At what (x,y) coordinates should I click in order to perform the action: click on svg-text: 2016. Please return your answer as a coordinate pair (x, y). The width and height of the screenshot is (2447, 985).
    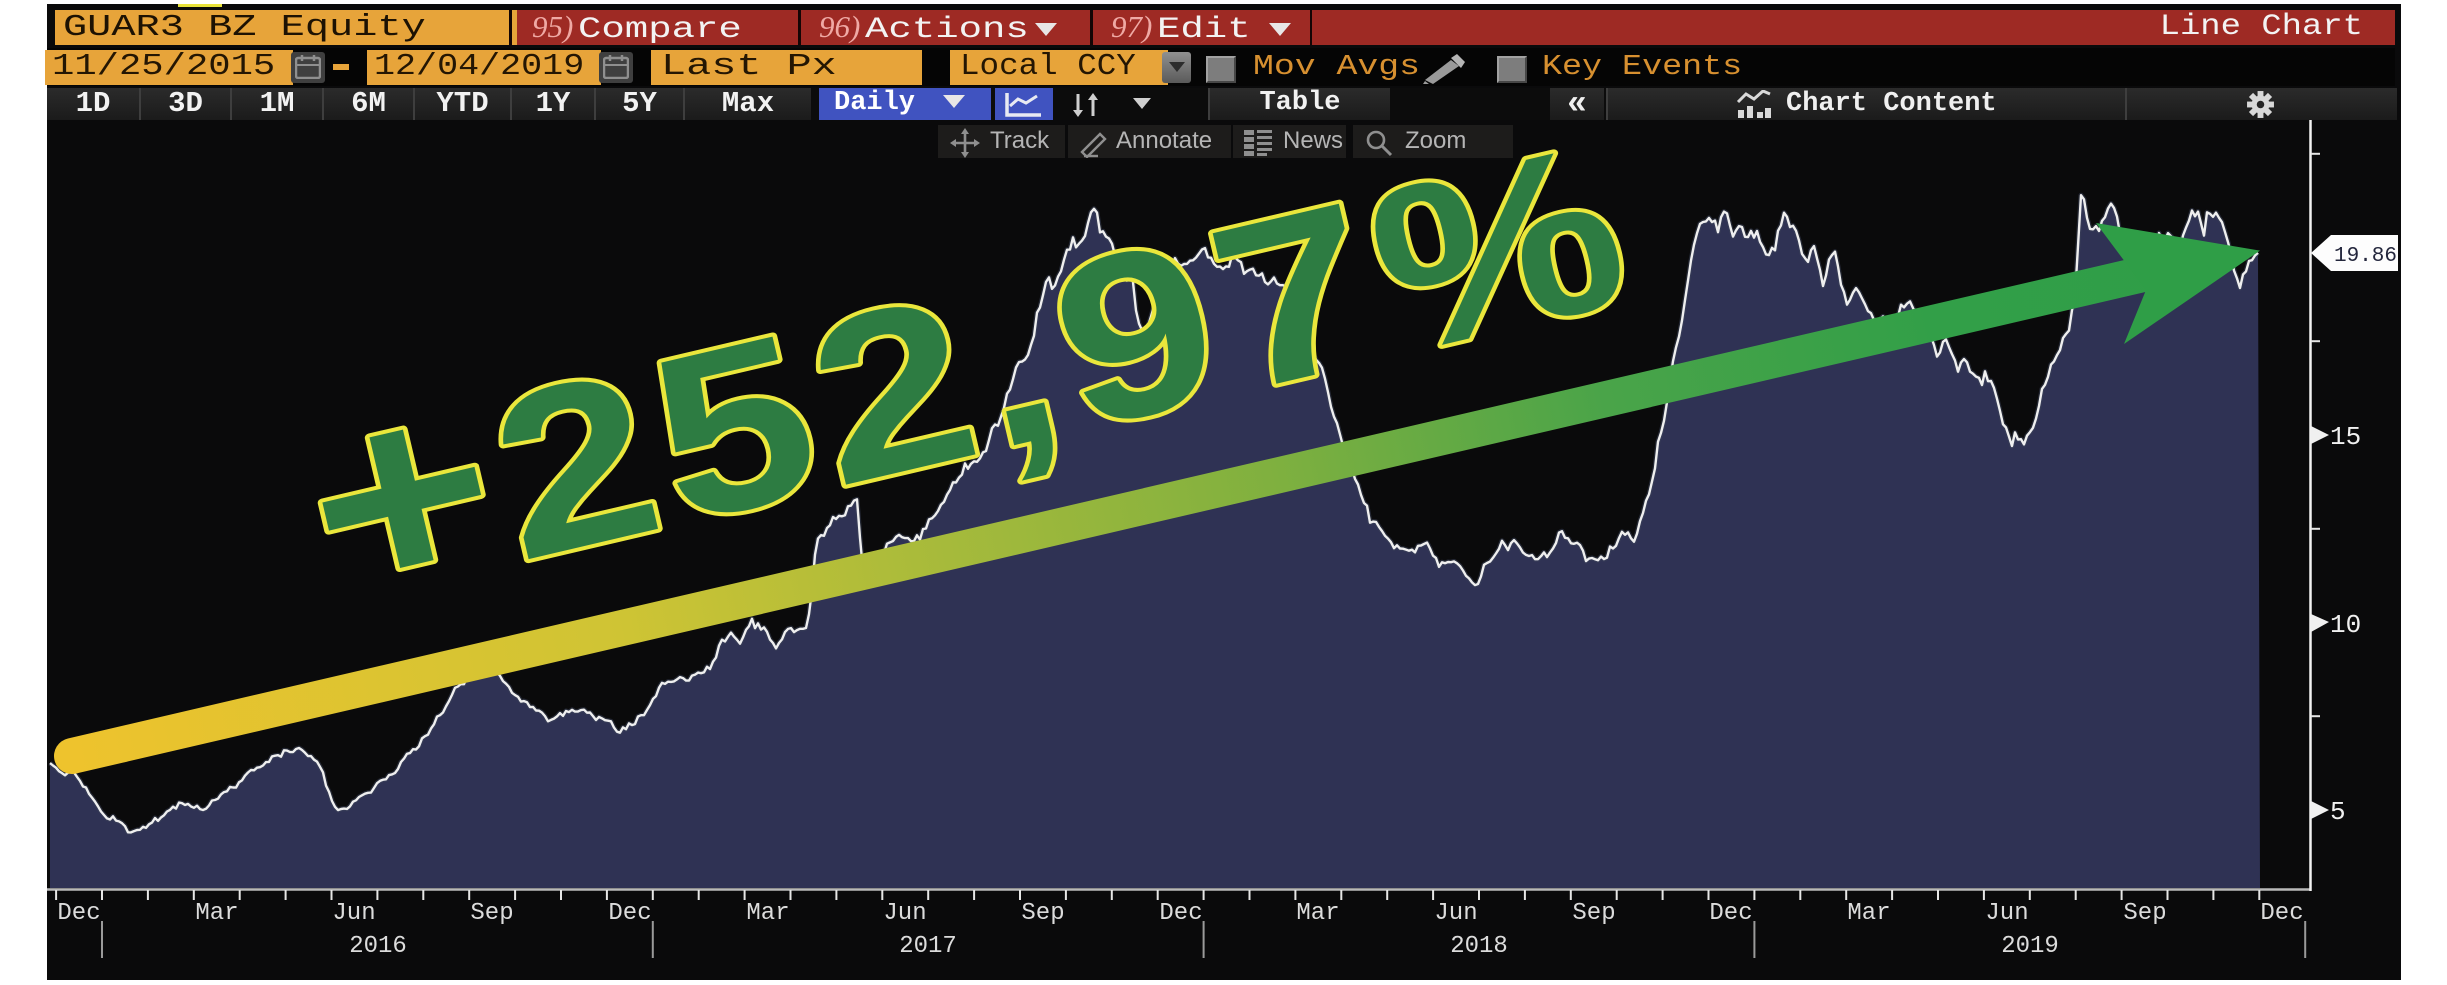
    Looking at the image, I should click on (378, 946).